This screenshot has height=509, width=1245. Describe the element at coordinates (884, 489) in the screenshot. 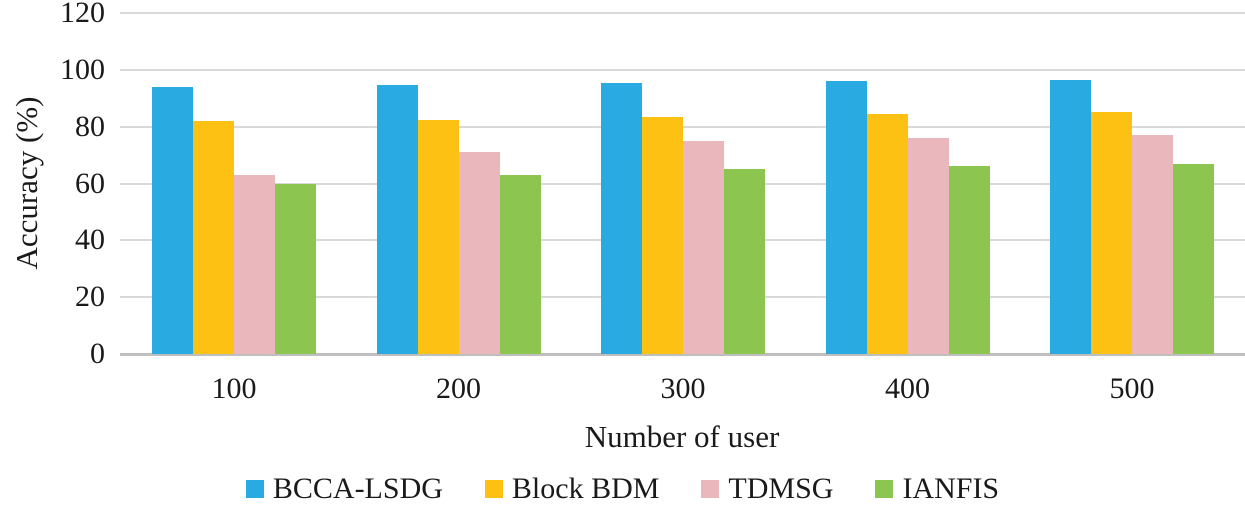

I see `legend-swatch-ianfis` at that location.